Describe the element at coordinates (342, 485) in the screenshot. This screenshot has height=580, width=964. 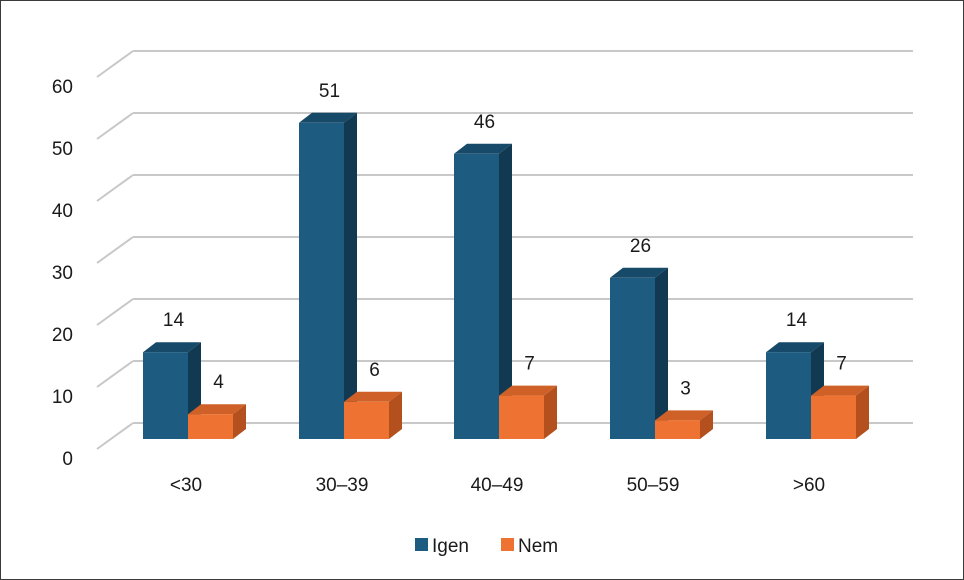
I see `x-tick-label: 30–39` at that location.